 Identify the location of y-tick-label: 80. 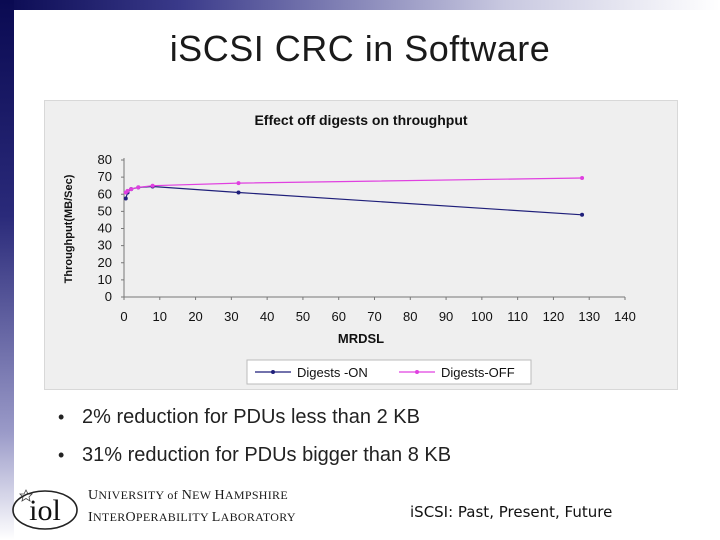
(105, 159).